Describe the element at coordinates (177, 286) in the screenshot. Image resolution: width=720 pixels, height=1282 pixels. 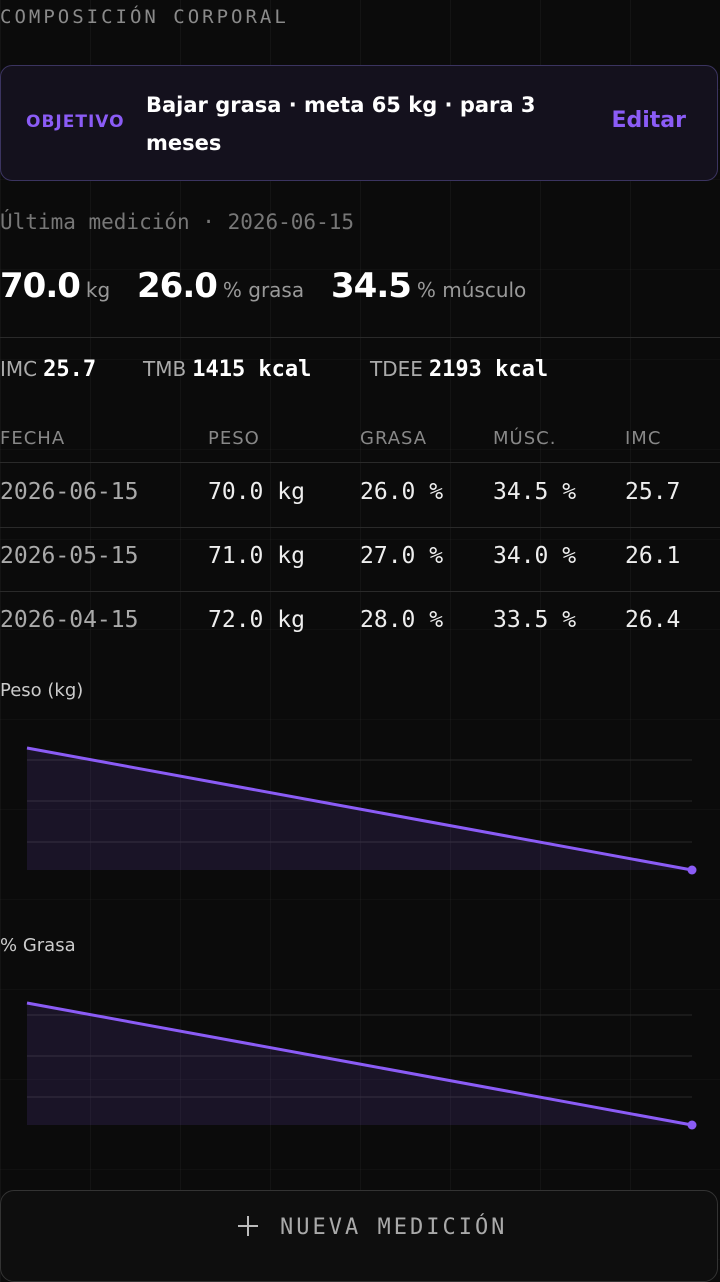
I see `stat-value: 26.0` at that location.